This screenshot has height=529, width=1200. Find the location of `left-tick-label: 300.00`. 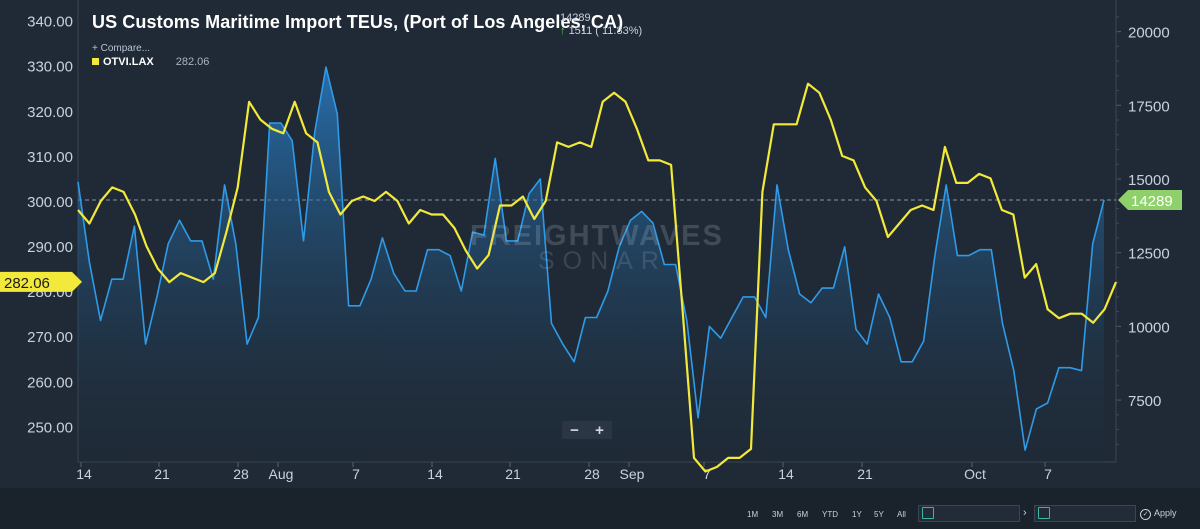

left-tick-label: 300.00 is located at coordinates (50, 202).